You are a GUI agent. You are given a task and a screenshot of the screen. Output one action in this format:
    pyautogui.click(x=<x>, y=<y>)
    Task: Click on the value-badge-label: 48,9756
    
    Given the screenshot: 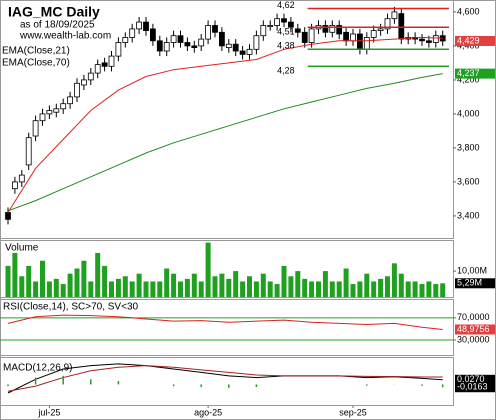 What is the action you would take?
    pyautogui.click(x=473, y=329)
    